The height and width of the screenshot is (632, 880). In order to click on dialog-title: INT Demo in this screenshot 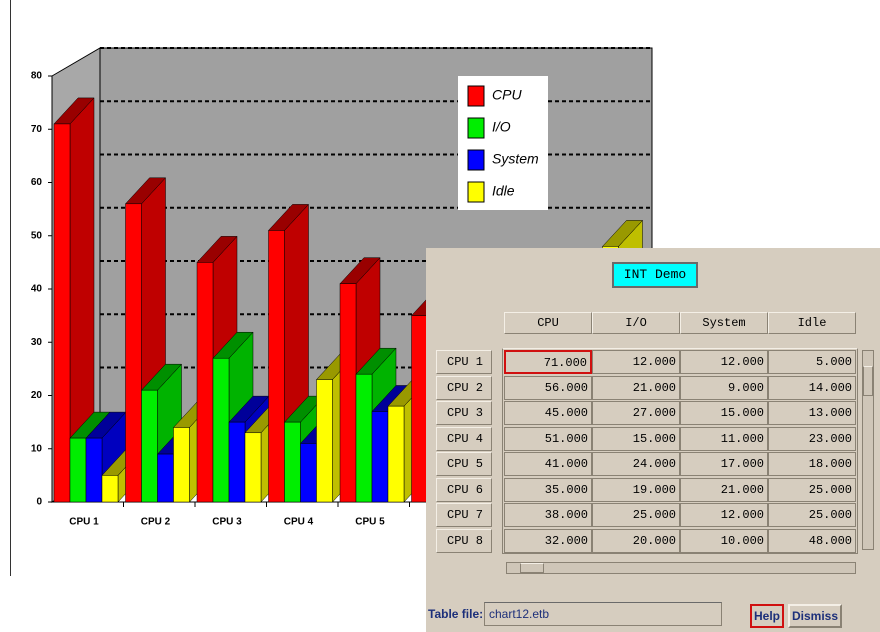, I will do `click(655, 275)`.